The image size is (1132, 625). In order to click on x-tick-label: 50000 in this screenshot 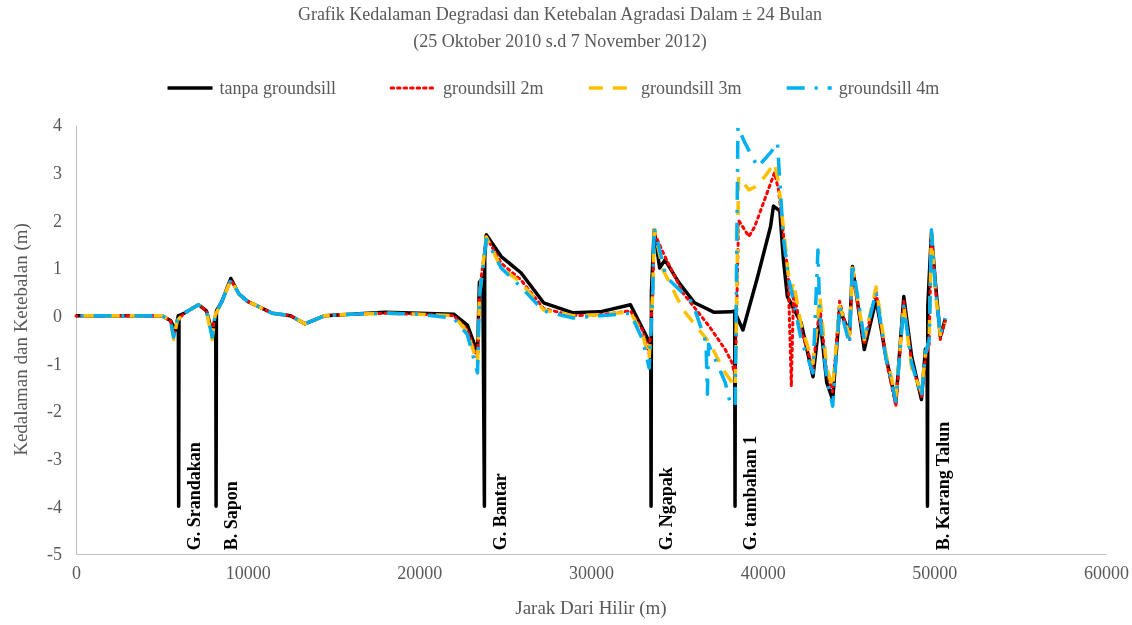, I will do `click(935, 572)`.